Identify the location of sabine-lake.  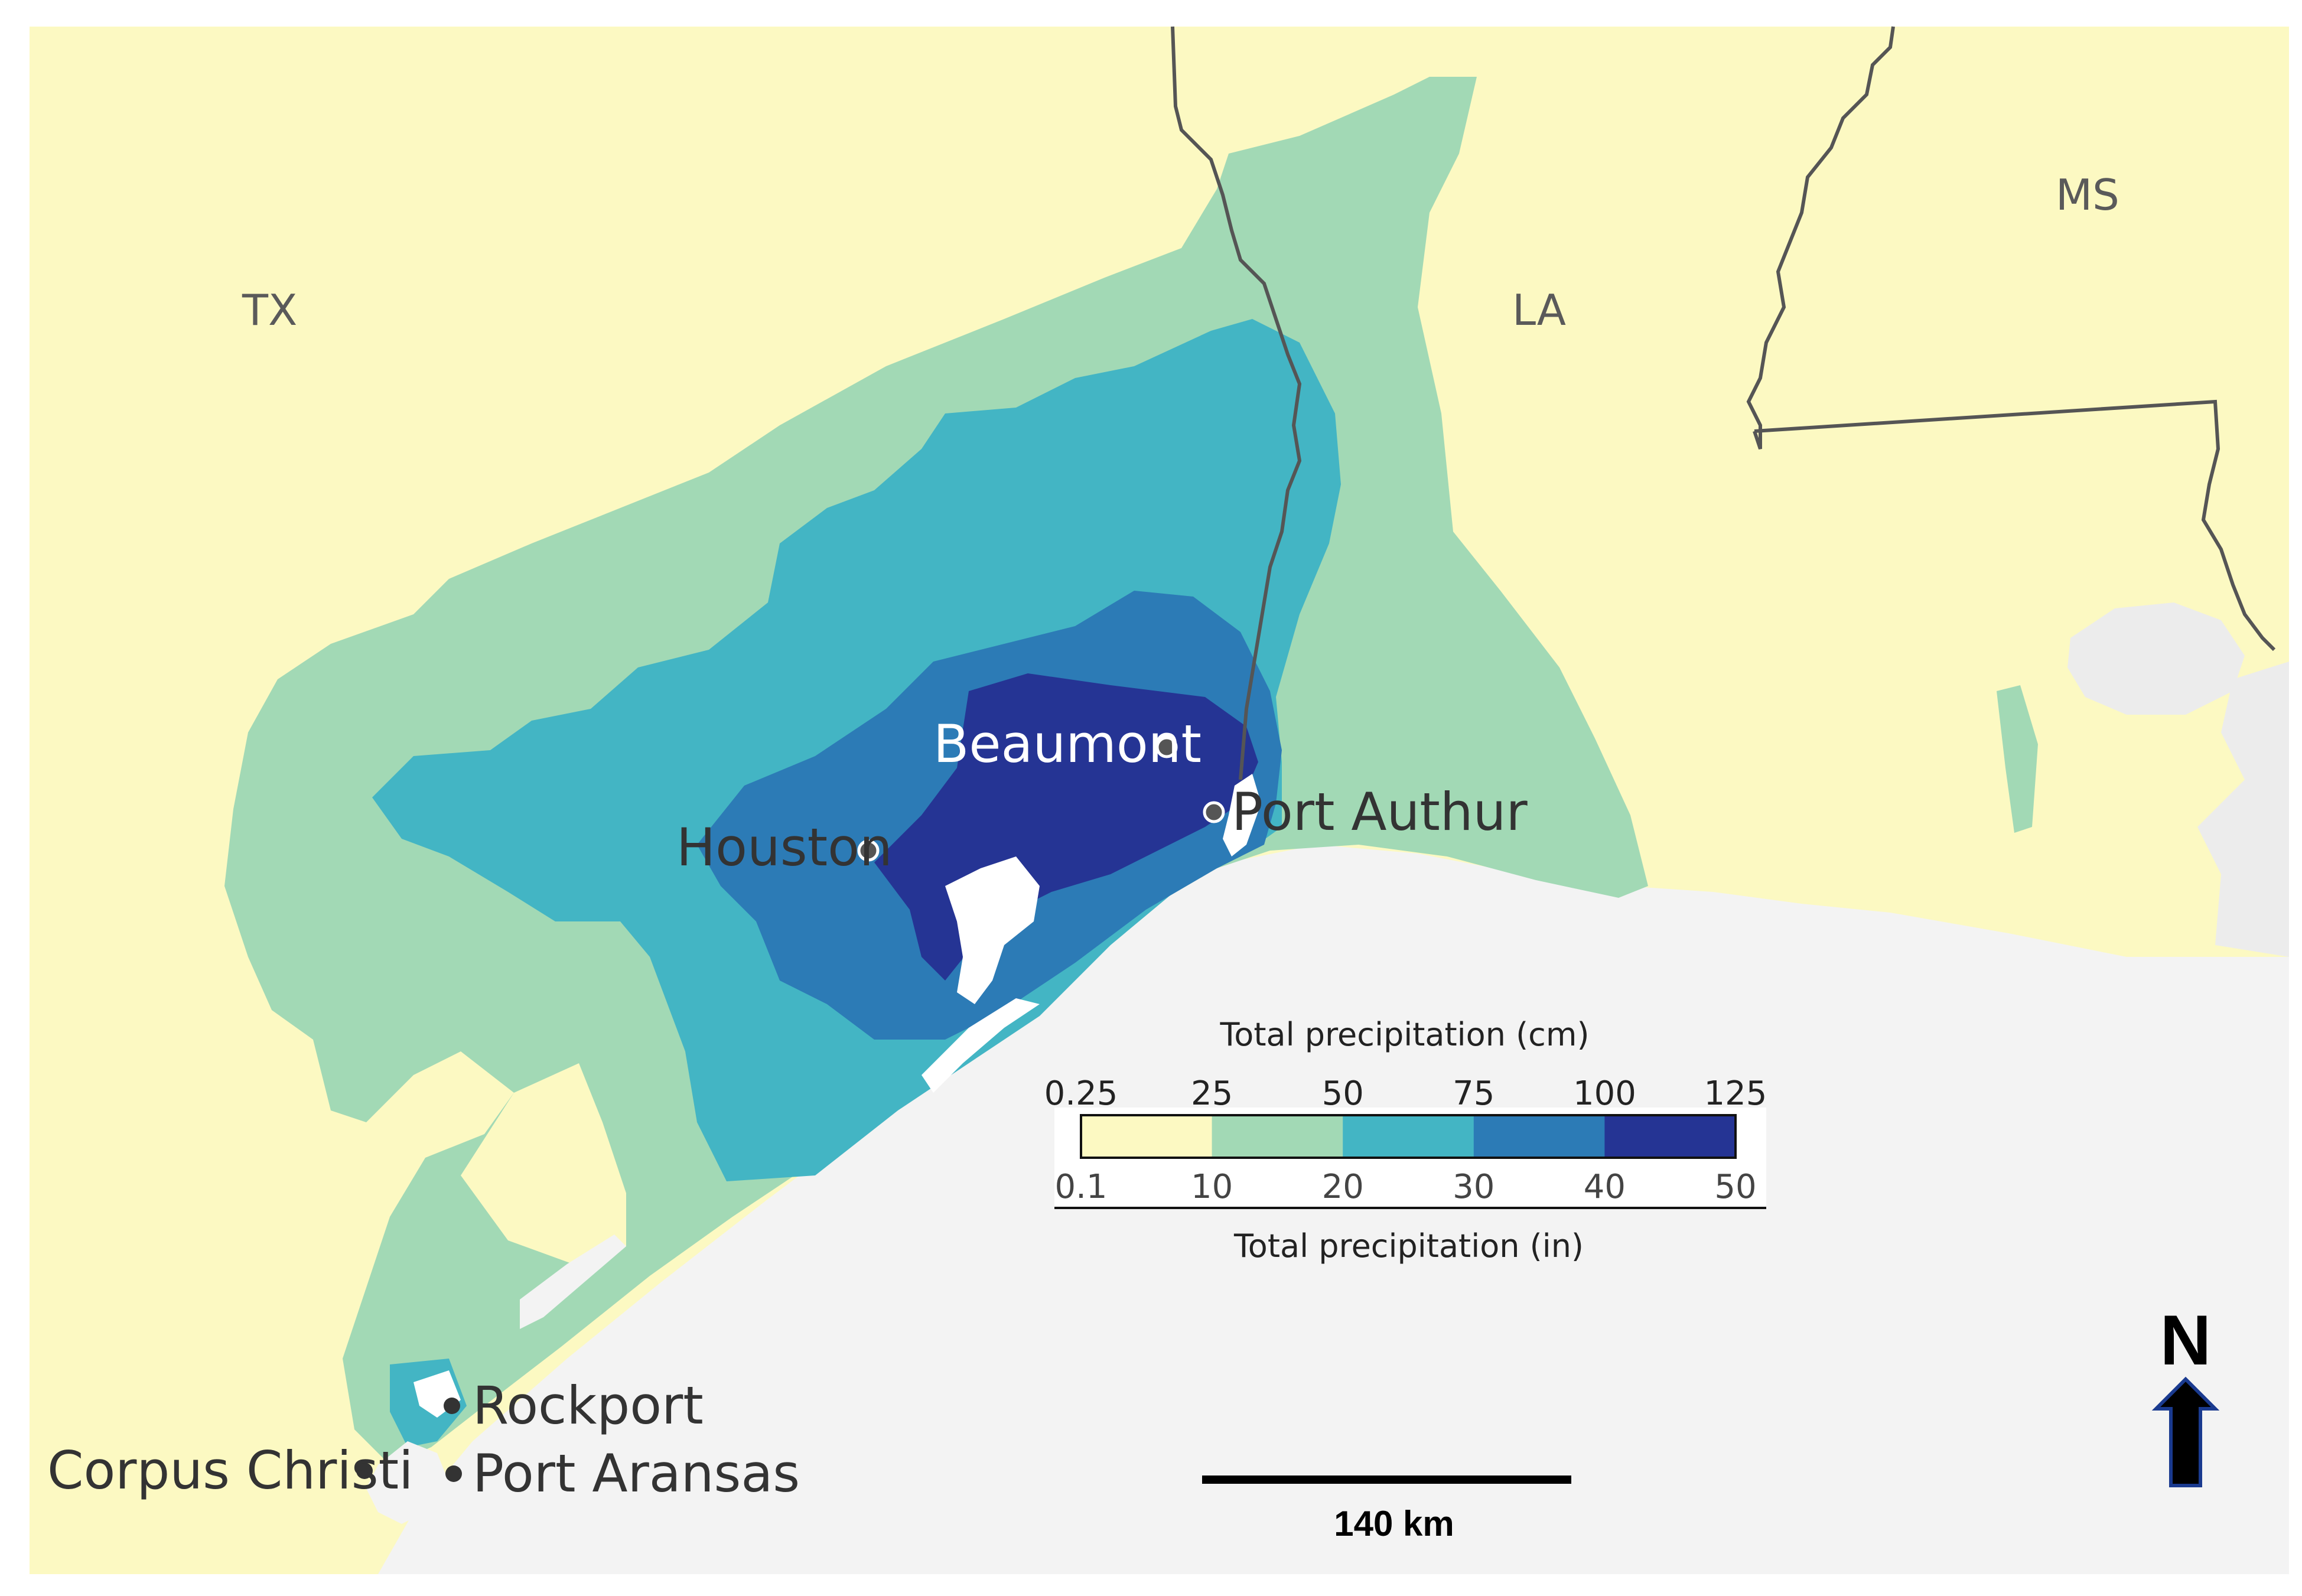
(1242, 815).